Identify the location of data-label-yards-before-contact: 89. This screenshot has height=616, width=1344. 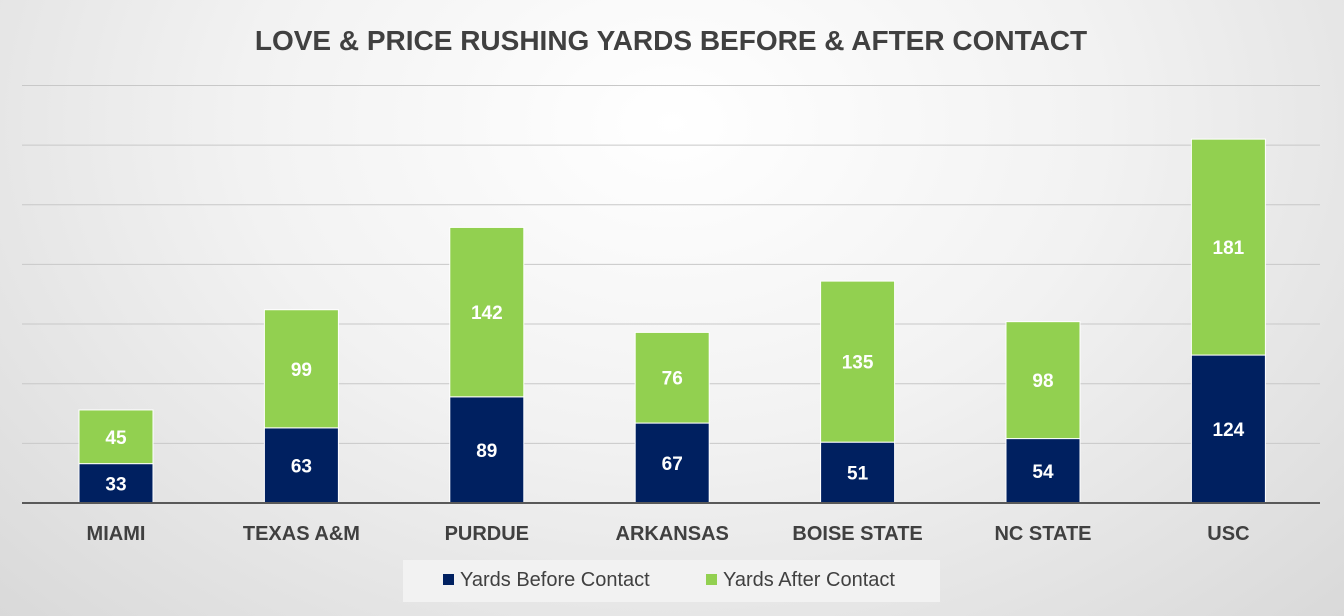
(486, 451).